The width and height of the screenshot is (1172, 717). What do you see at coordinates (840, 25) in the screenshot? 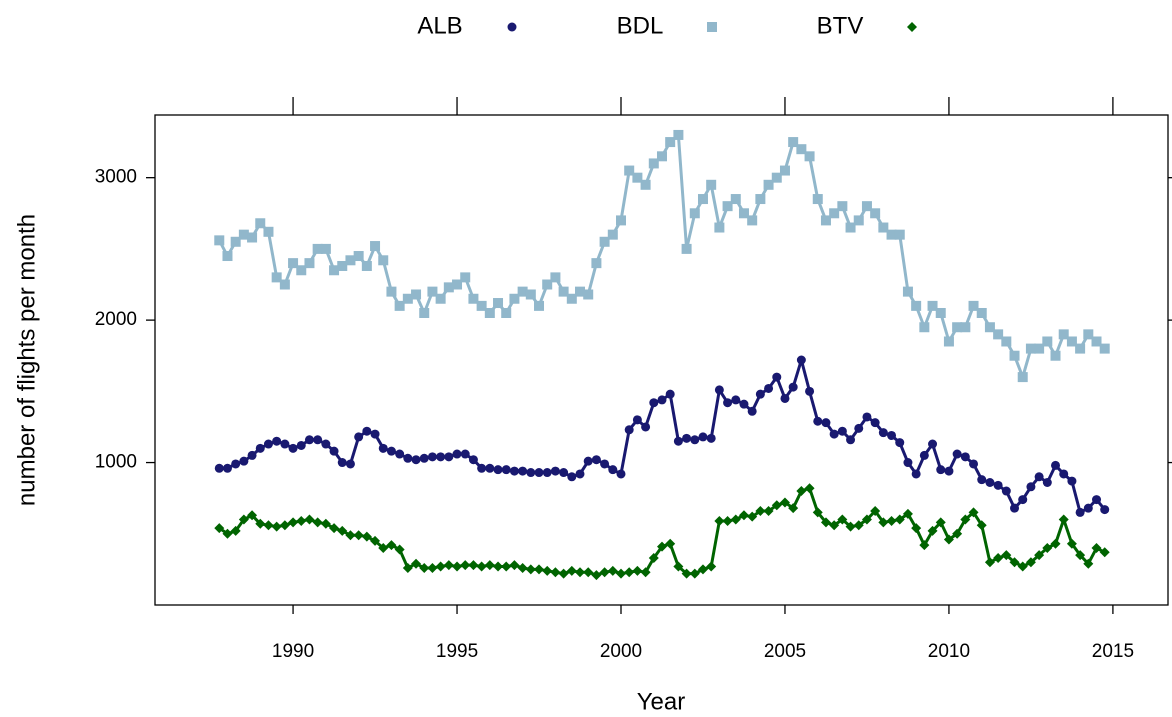
I see `legend-label: BTV` at bounding box center [840, 25].